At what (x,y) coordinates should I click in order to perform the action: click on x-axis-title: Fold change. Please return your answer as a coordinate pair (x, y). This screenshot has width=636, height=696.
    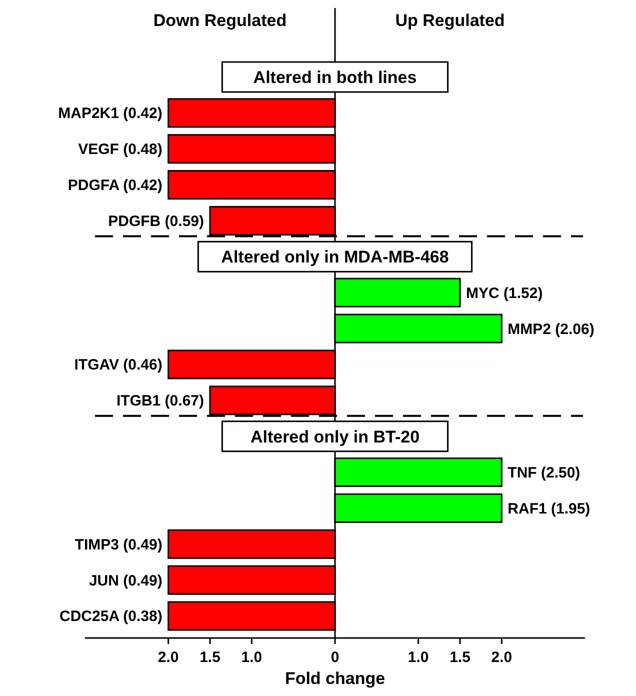
    Looking at the image, I should click on (335, 678).